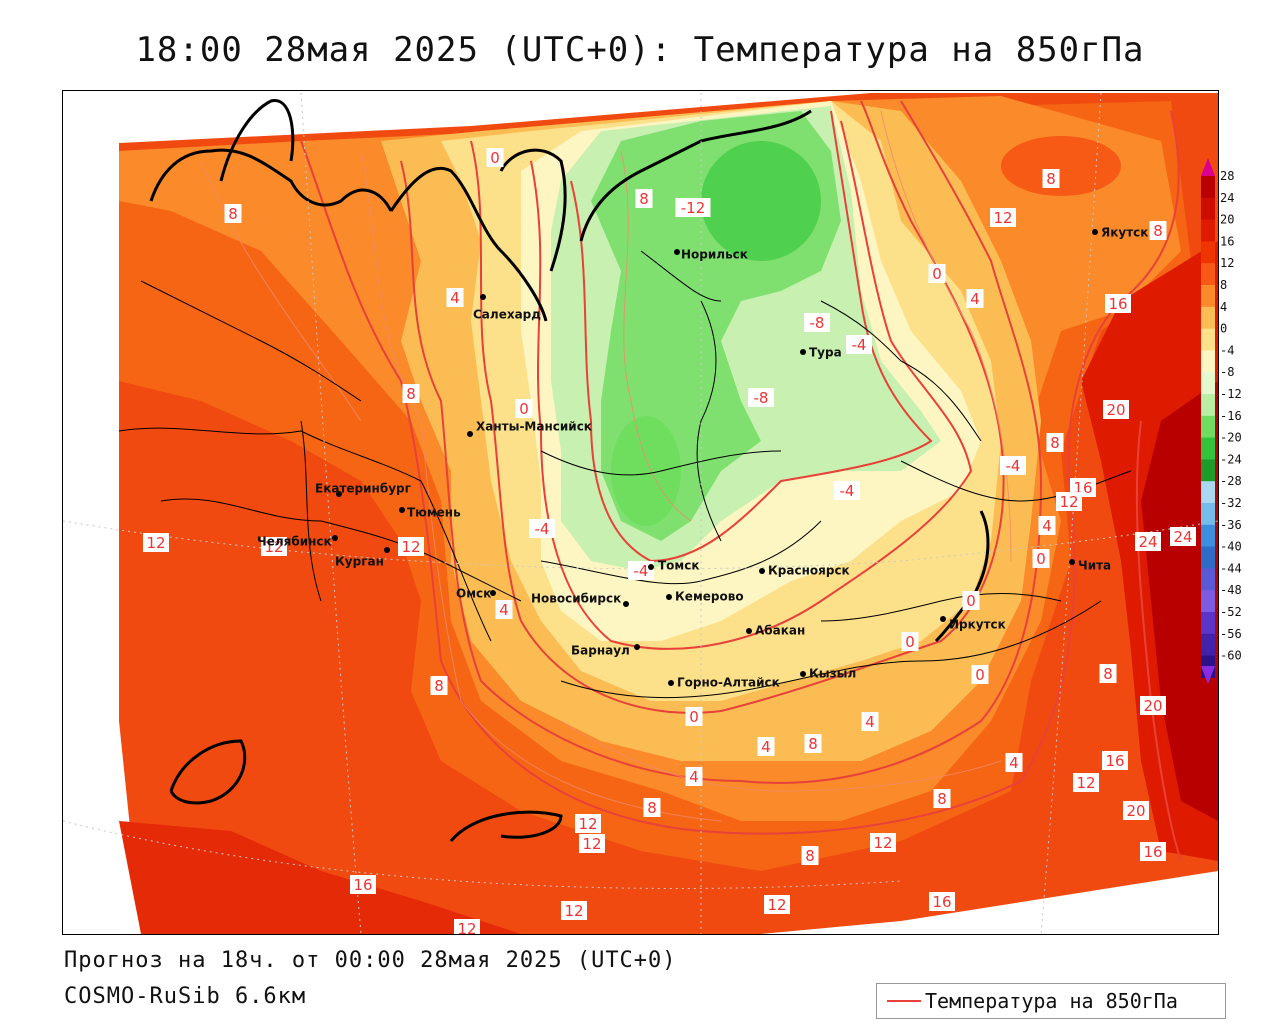  What do you see at coordinates (847, 491) in the screenshot?
I see `isotherm-label: -4` at bounding box center [847, 491].